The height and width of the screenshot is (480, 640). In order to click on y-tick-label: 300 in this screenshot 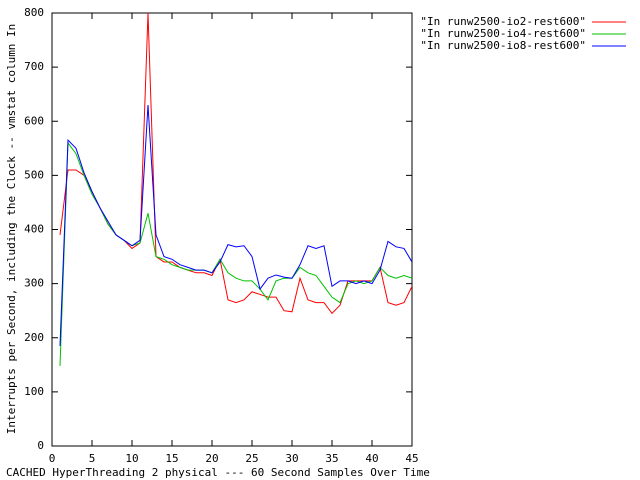, I will do `click(34, 283)`.